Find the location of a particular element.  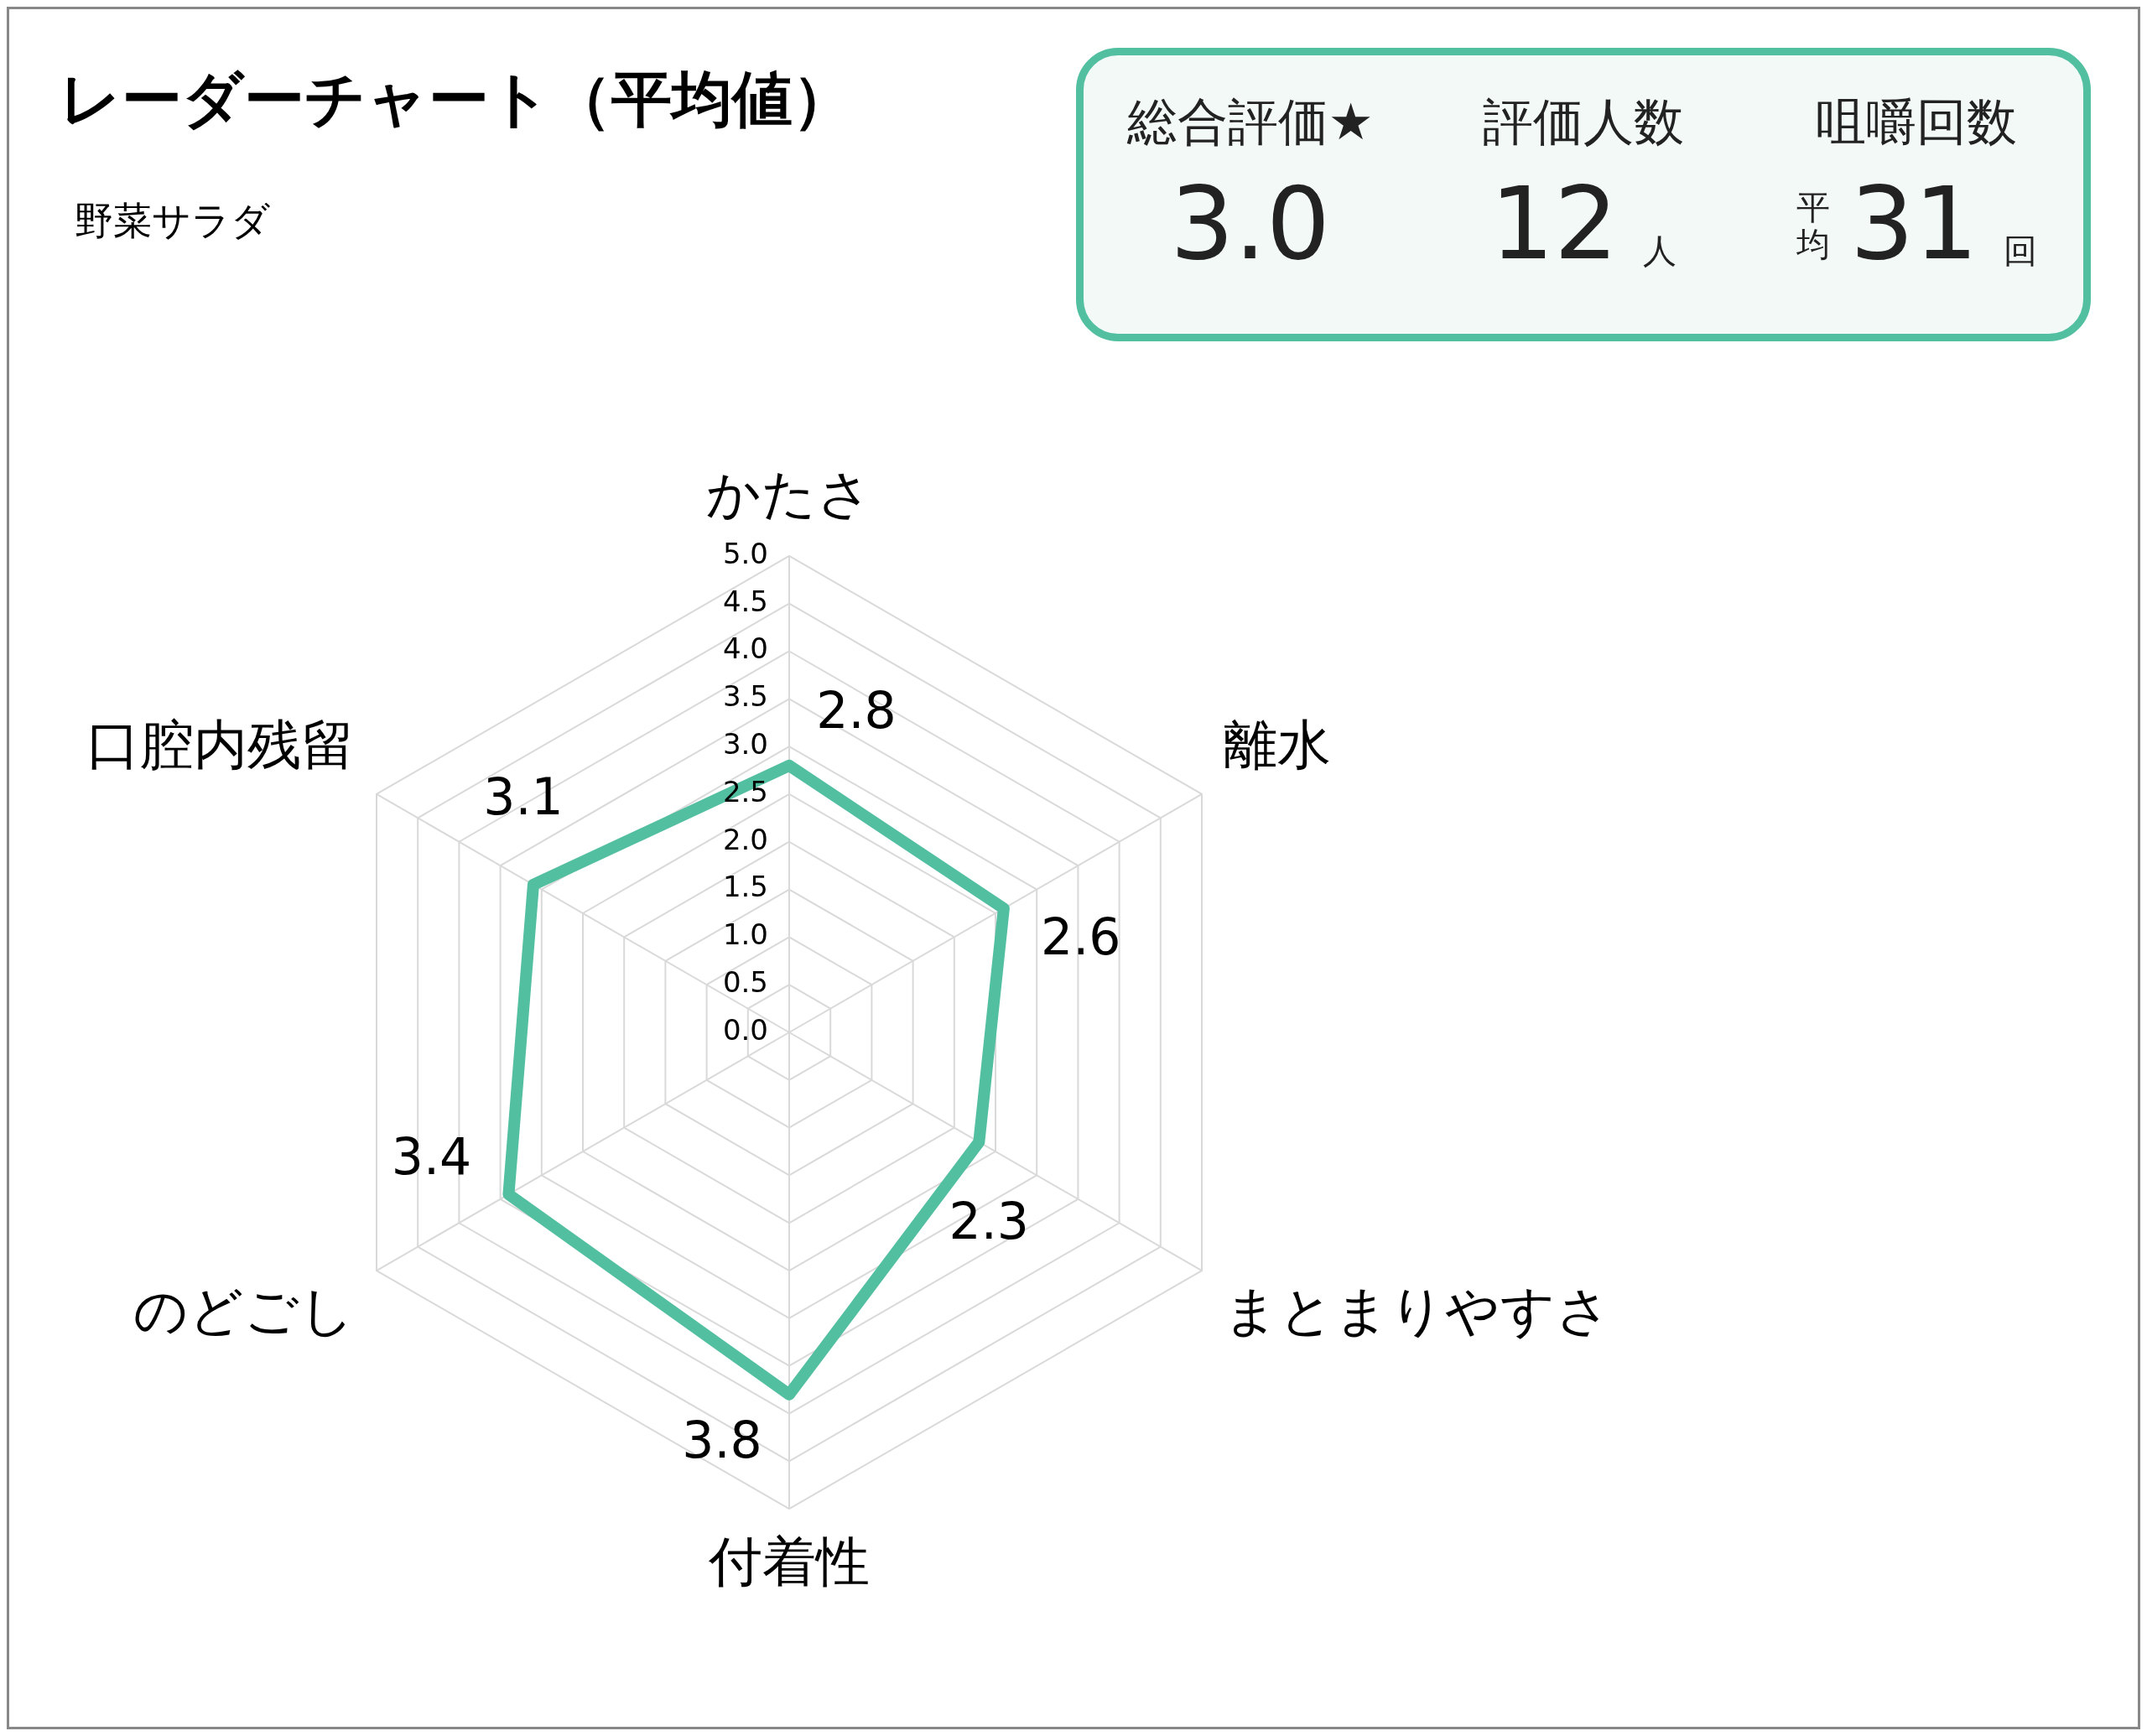

y-tick-label: 1.0 is located at coordinates (745, 934).